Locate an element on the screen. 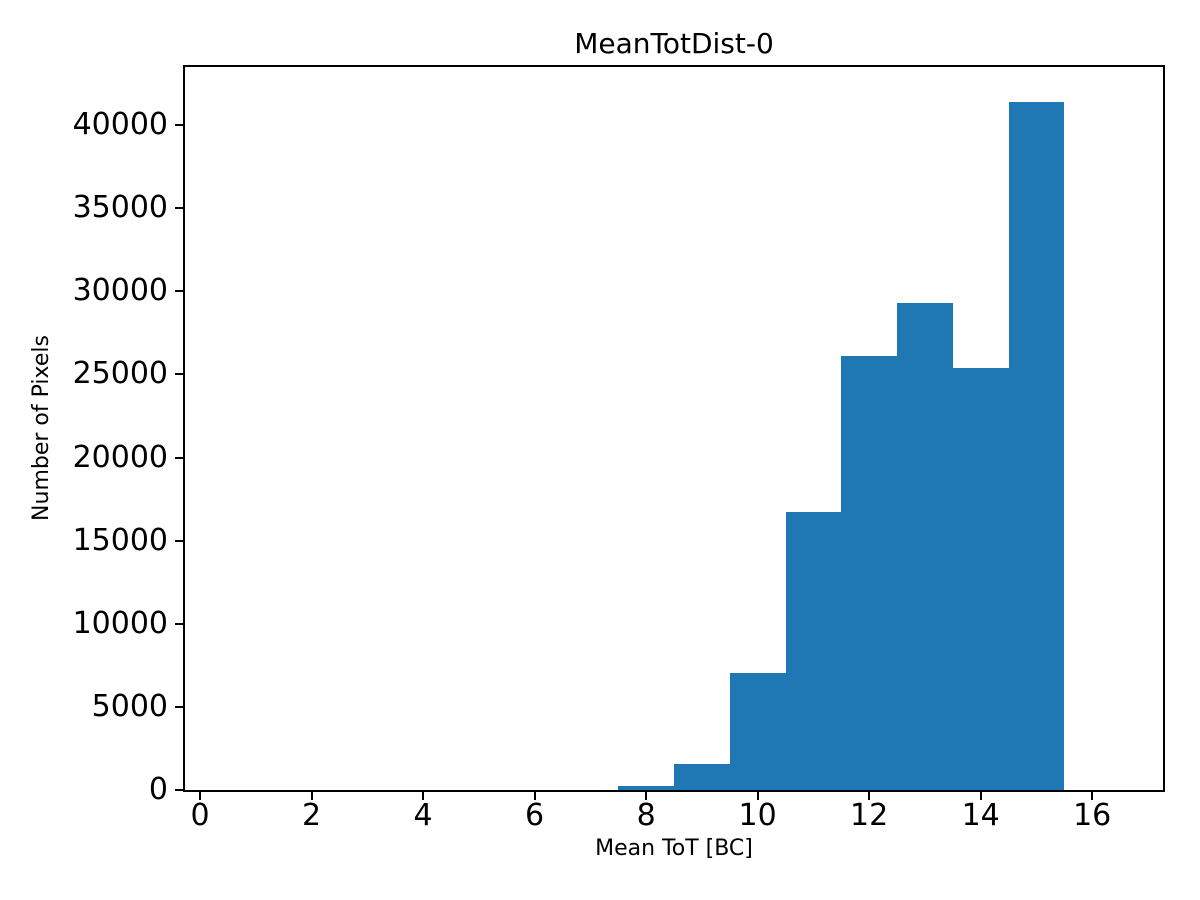  y-tick-label: 10000 is located at coordinates (120, 623).